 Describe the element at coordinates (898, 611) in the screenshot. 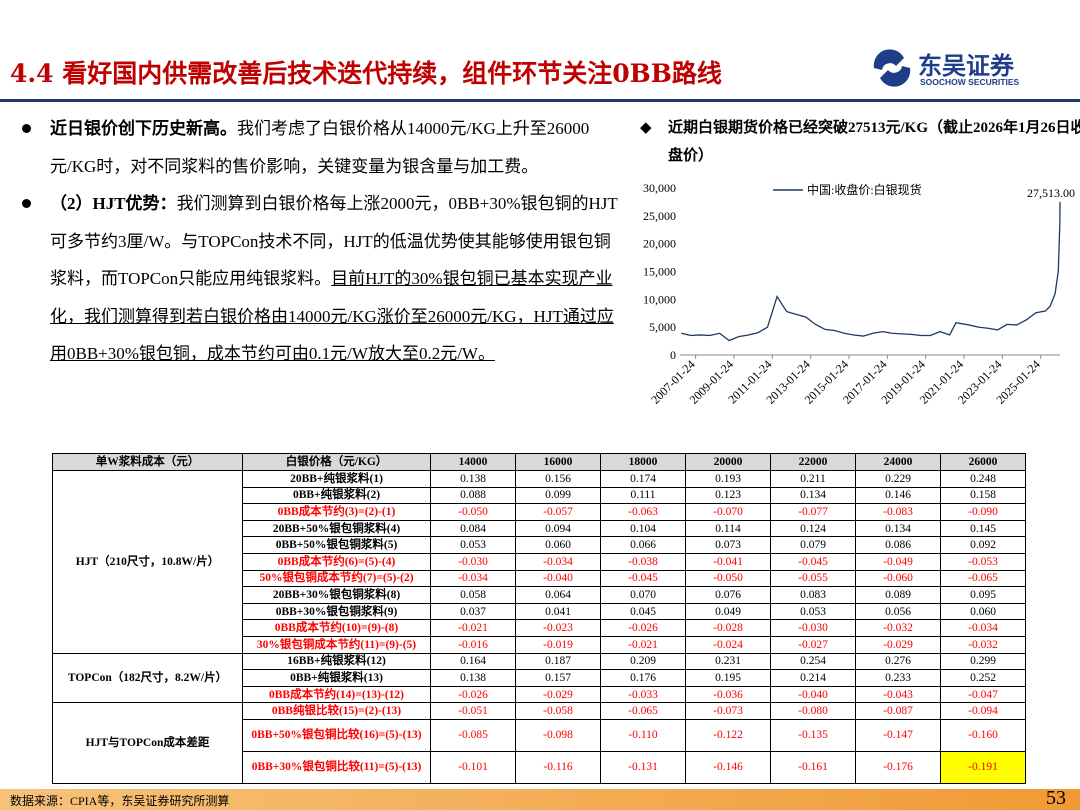

I see `value-cell: 0.056` at that location.